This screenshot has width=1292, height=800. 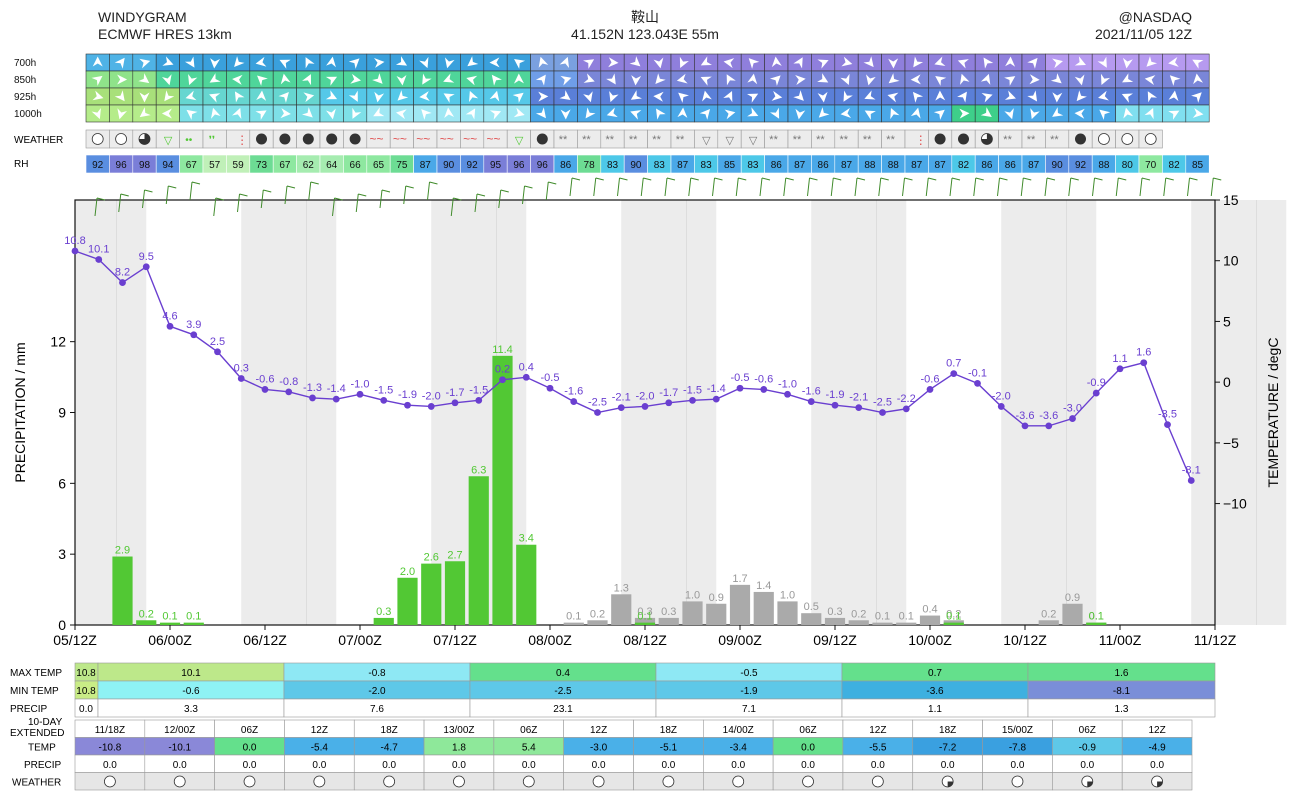 I want to click on extended-time: 18Z, so click(x=389, y=730).